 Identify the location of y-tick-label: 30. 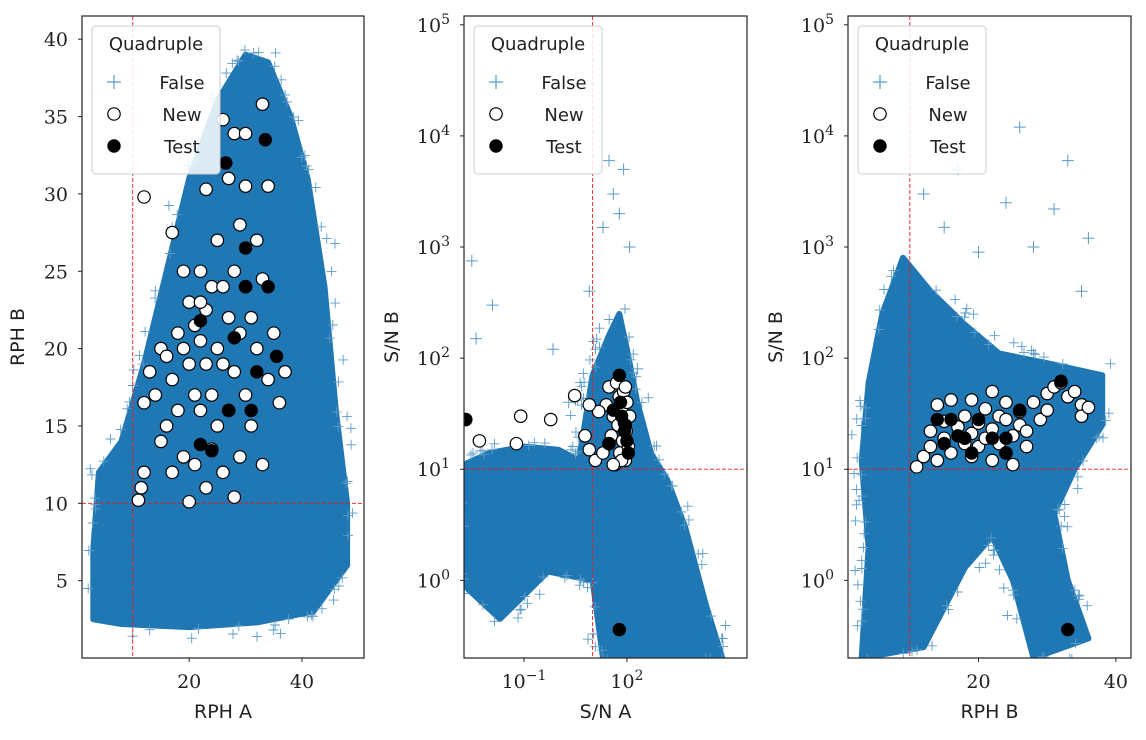
(56, 195).